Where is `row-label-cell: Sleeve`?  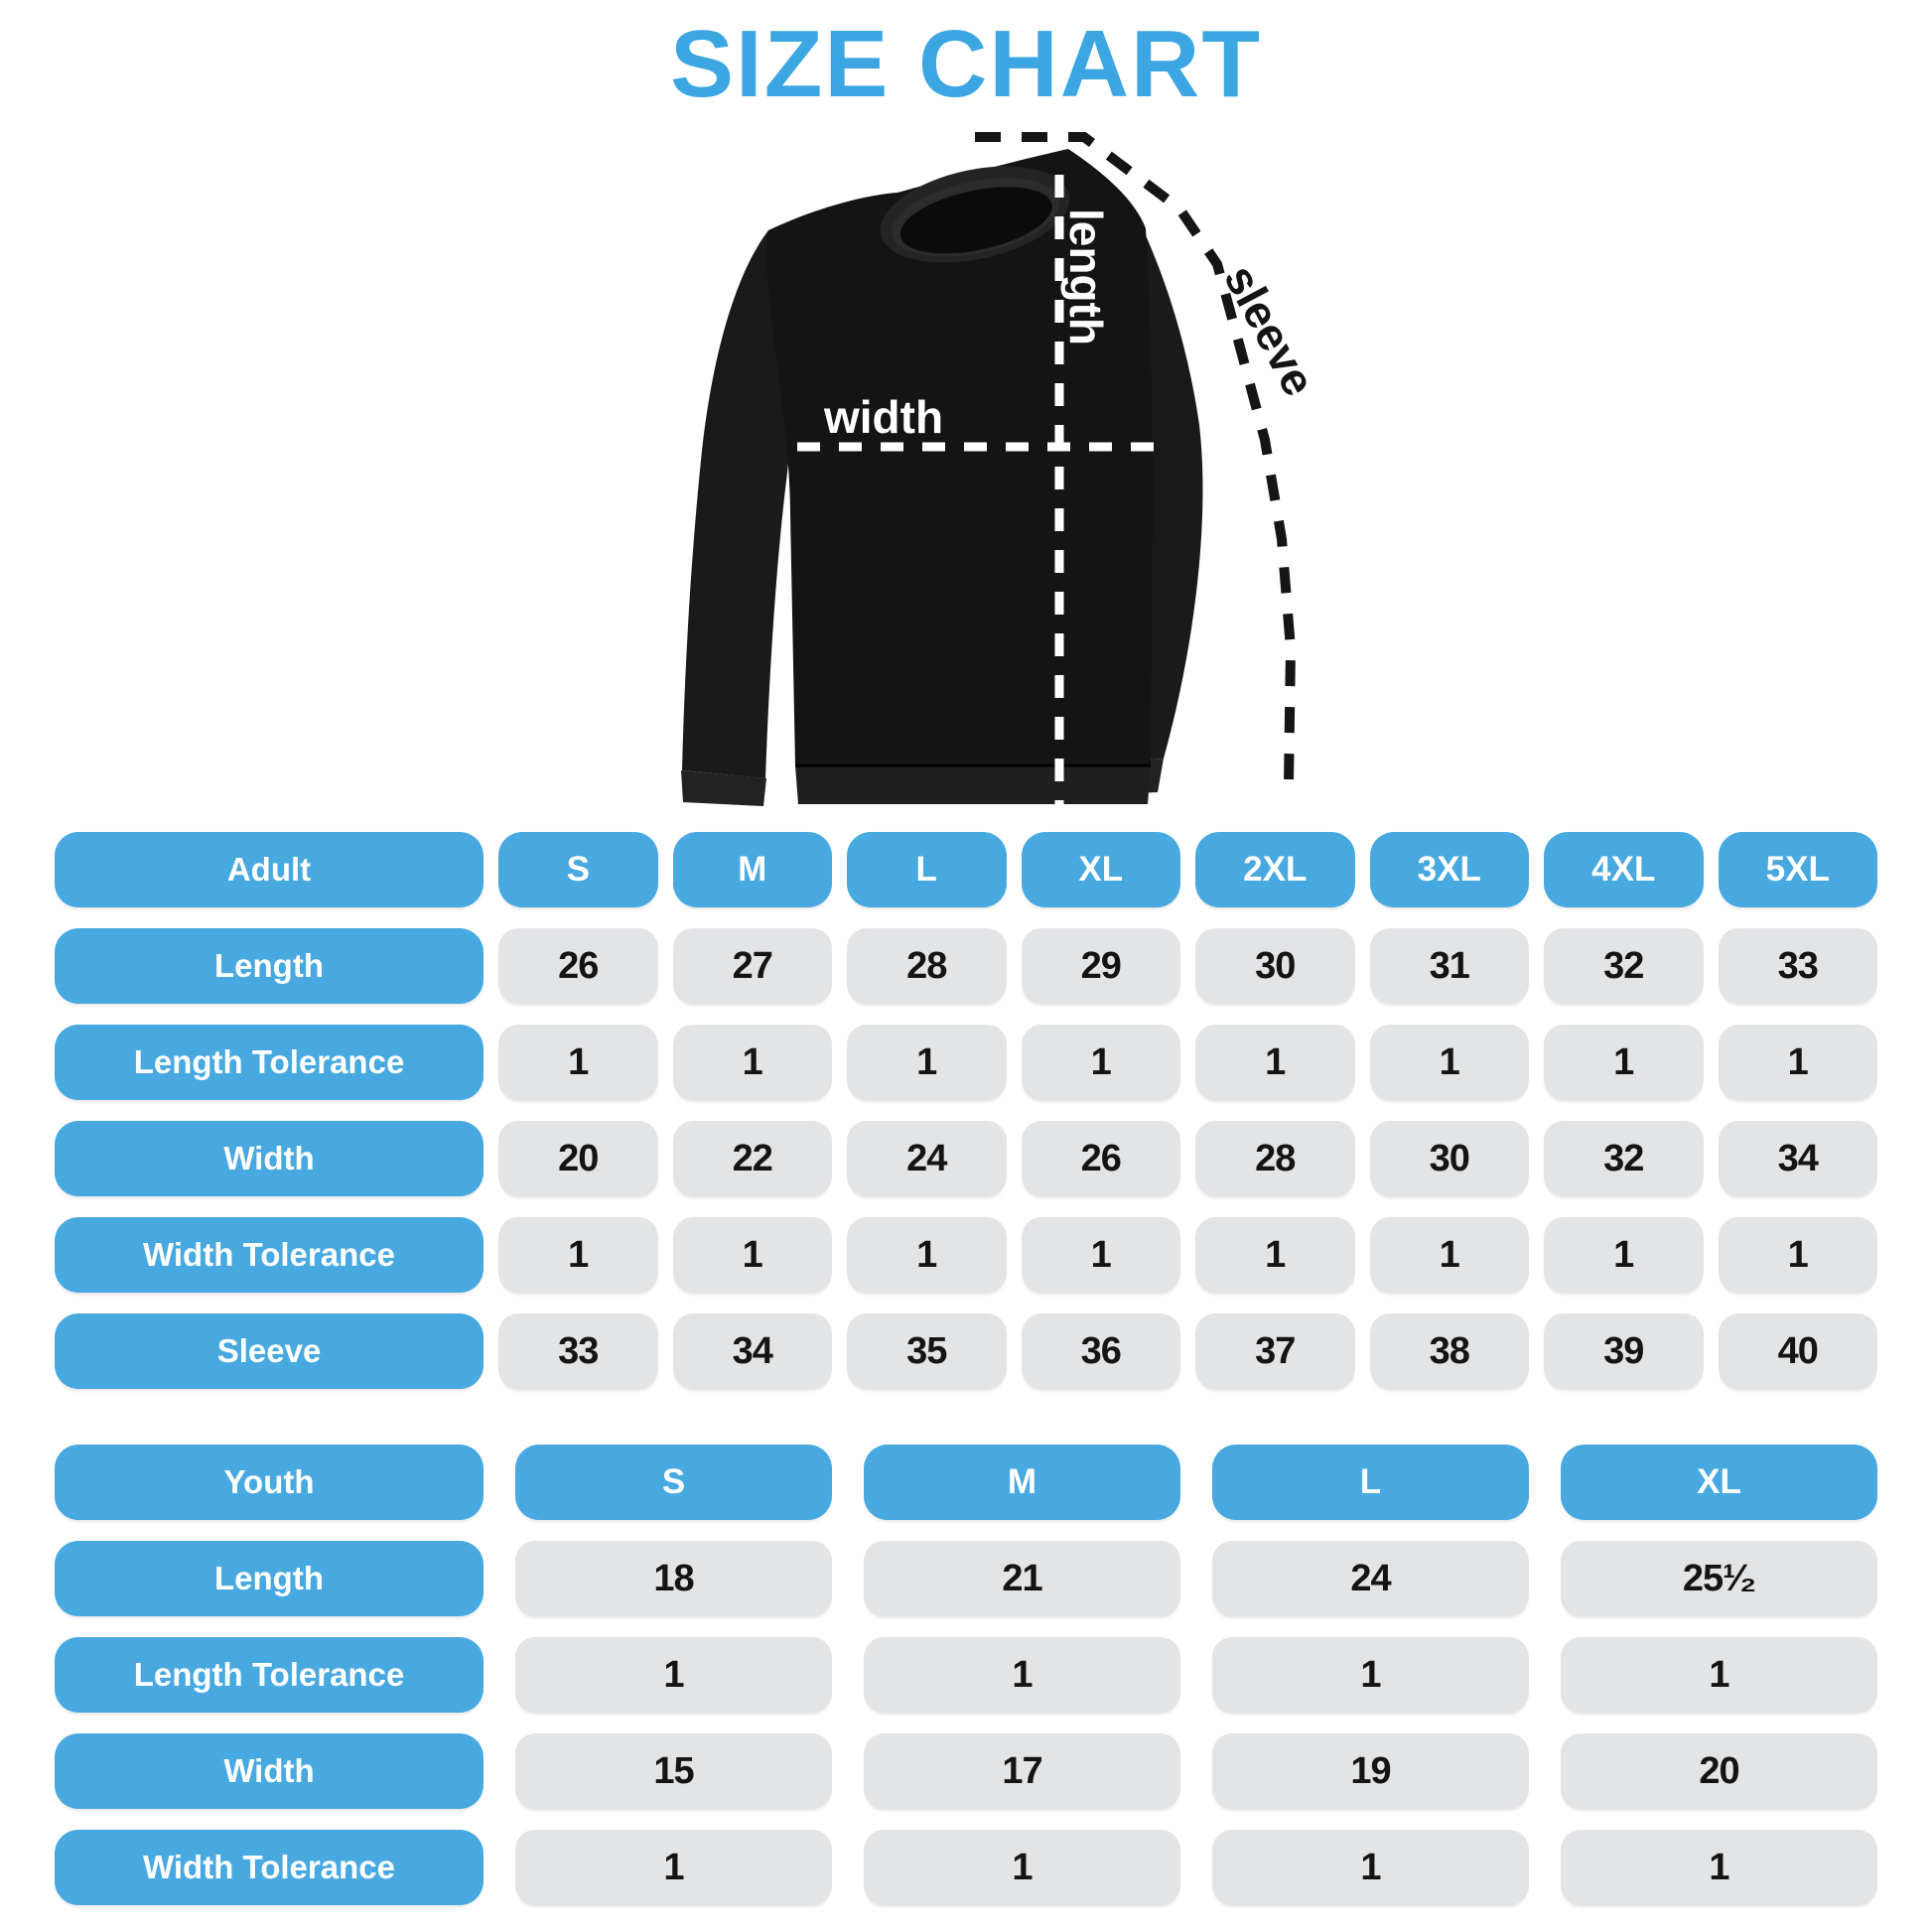 row-label-cell: Sleeve is located at coordinates (269, 1351).